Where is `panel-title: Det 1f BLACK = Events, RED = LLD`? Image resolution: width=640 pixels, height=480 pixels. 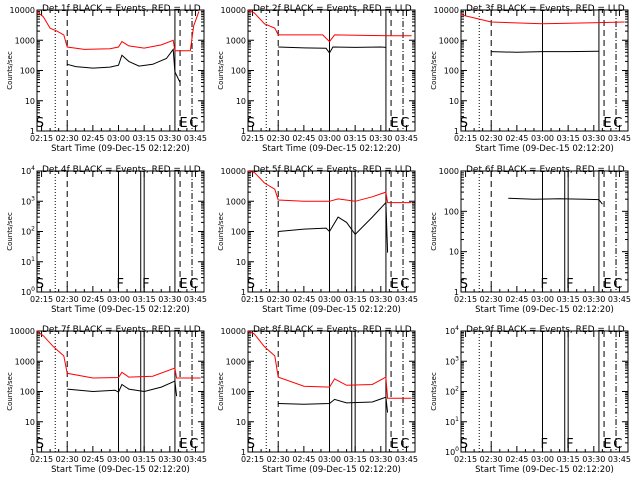 panel-title: Det 1f BLACK = Events, RED = LLD is located at coordinates (121, 9).